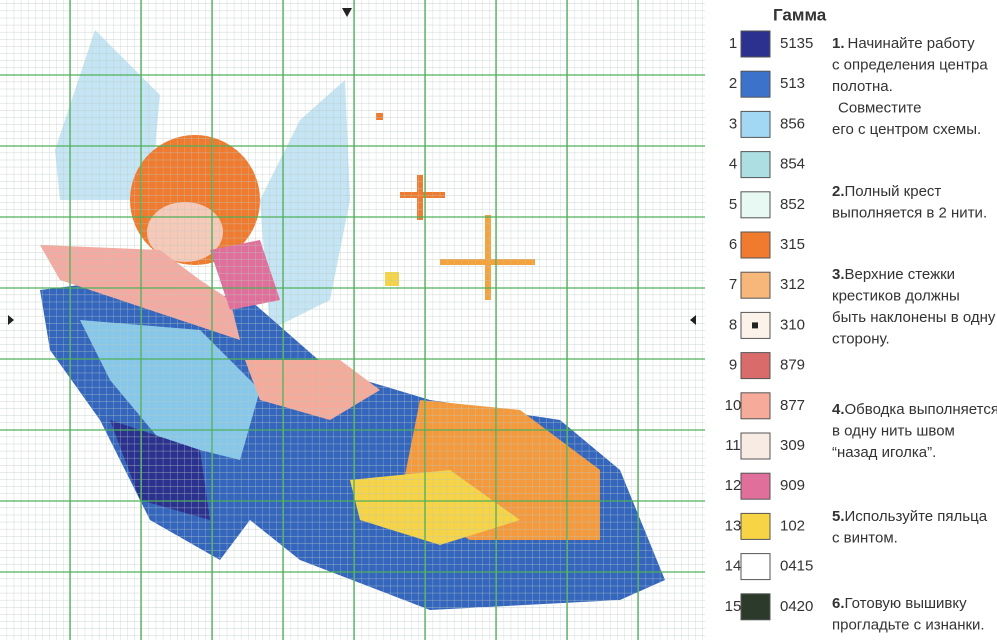  Describe the element at coordinates (792, 324) in the screenshot. I see `color-code: 310` at that location.